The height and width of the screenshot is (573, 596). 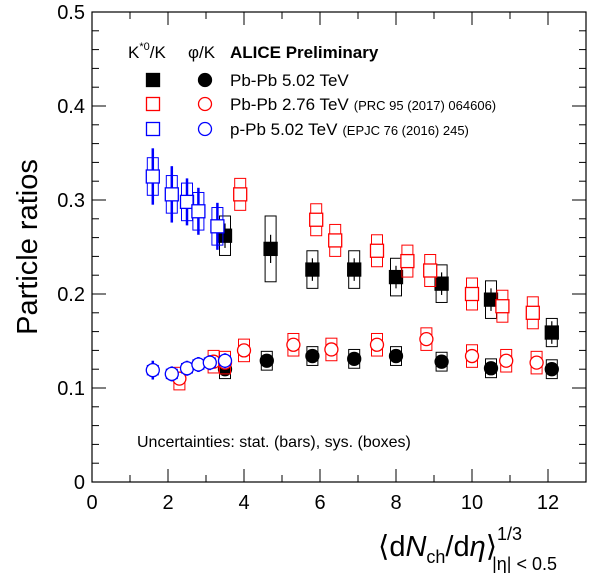 I want to click on y-tick-label: 0, so click(x=79, y=483).